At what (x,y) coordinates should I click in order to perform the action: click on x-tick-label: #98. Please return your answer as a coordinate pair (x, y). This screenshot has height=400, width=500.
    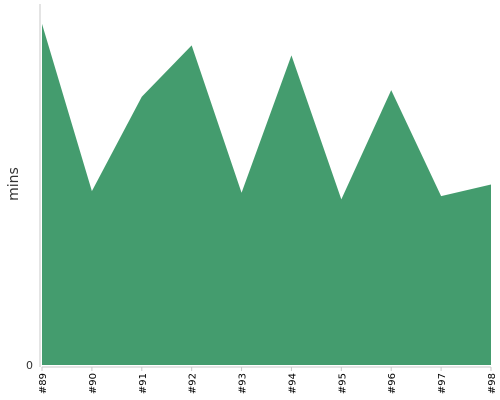
    Looking at the image, I should click on (492, 383).